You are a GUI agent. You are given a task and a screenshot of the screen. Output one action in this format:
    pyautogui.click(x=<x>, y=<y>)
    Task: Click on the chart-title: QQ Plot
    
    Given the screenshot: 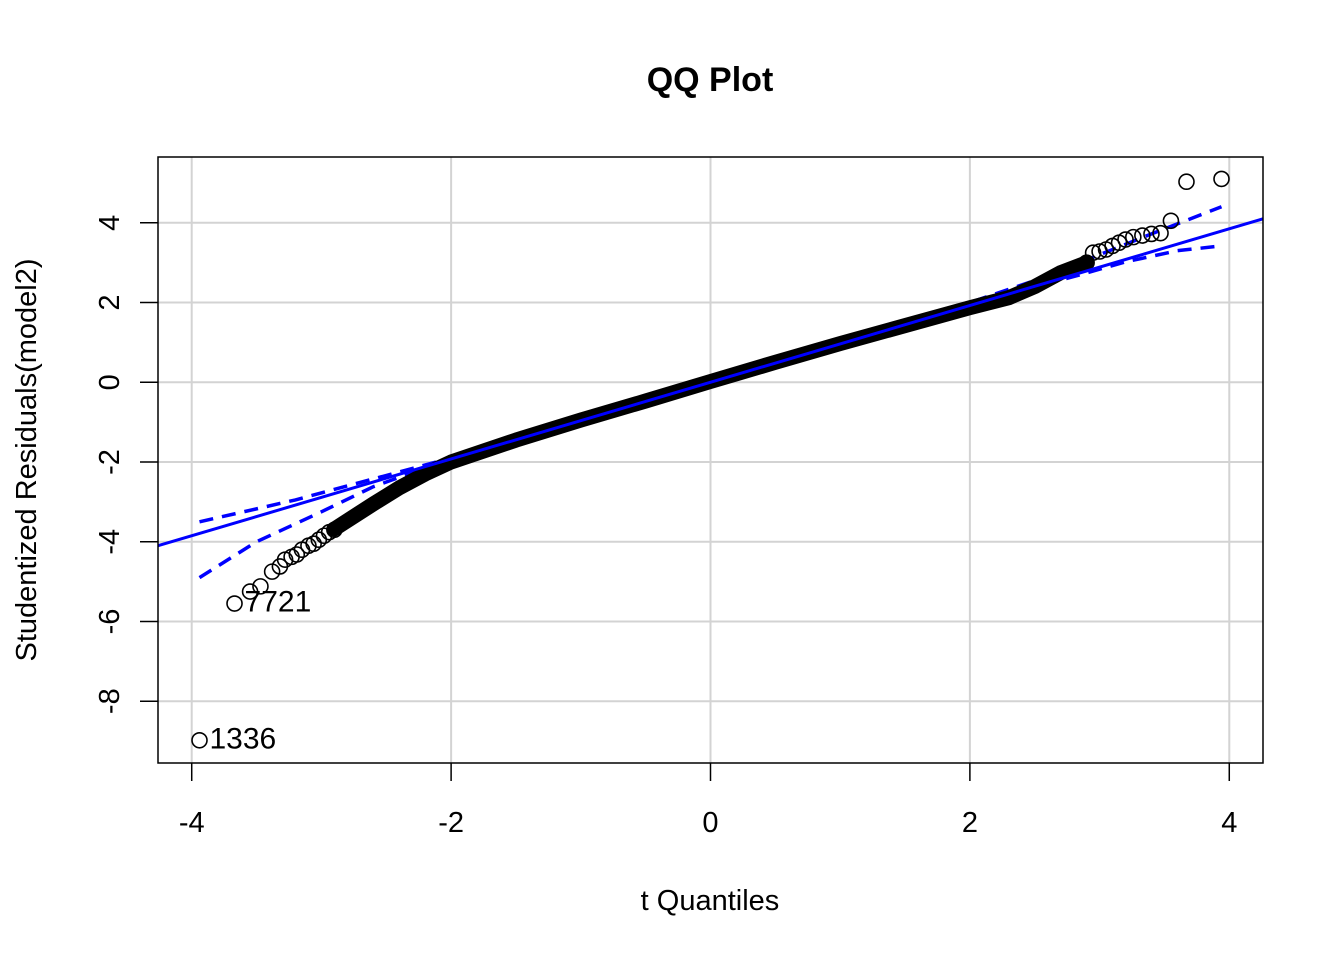 What is the action you would take?
    pyautogui.click(x=710, y=80)
    